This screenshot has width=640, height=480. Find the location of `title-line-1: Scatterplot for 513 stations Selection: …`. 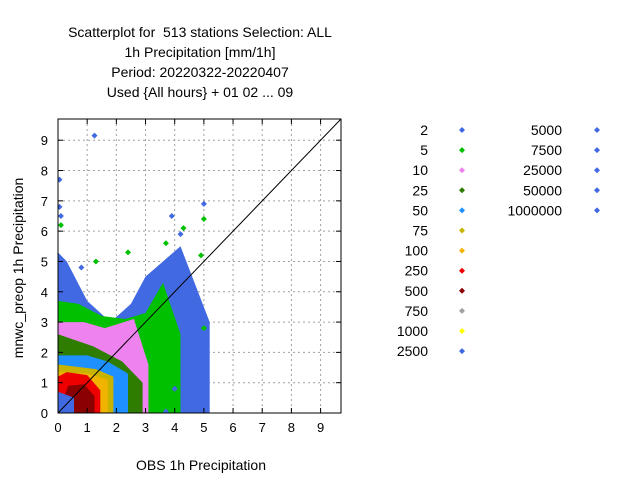

title-line-1: Scatterplot for 513 stations Selection: … is located at coordinates (200, 32).